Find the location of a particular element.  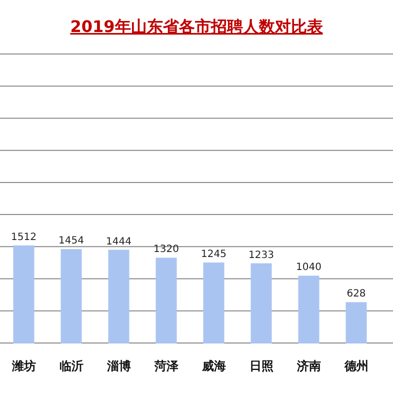

x-tick-label: 日照 is located at coordinates (261, 366).